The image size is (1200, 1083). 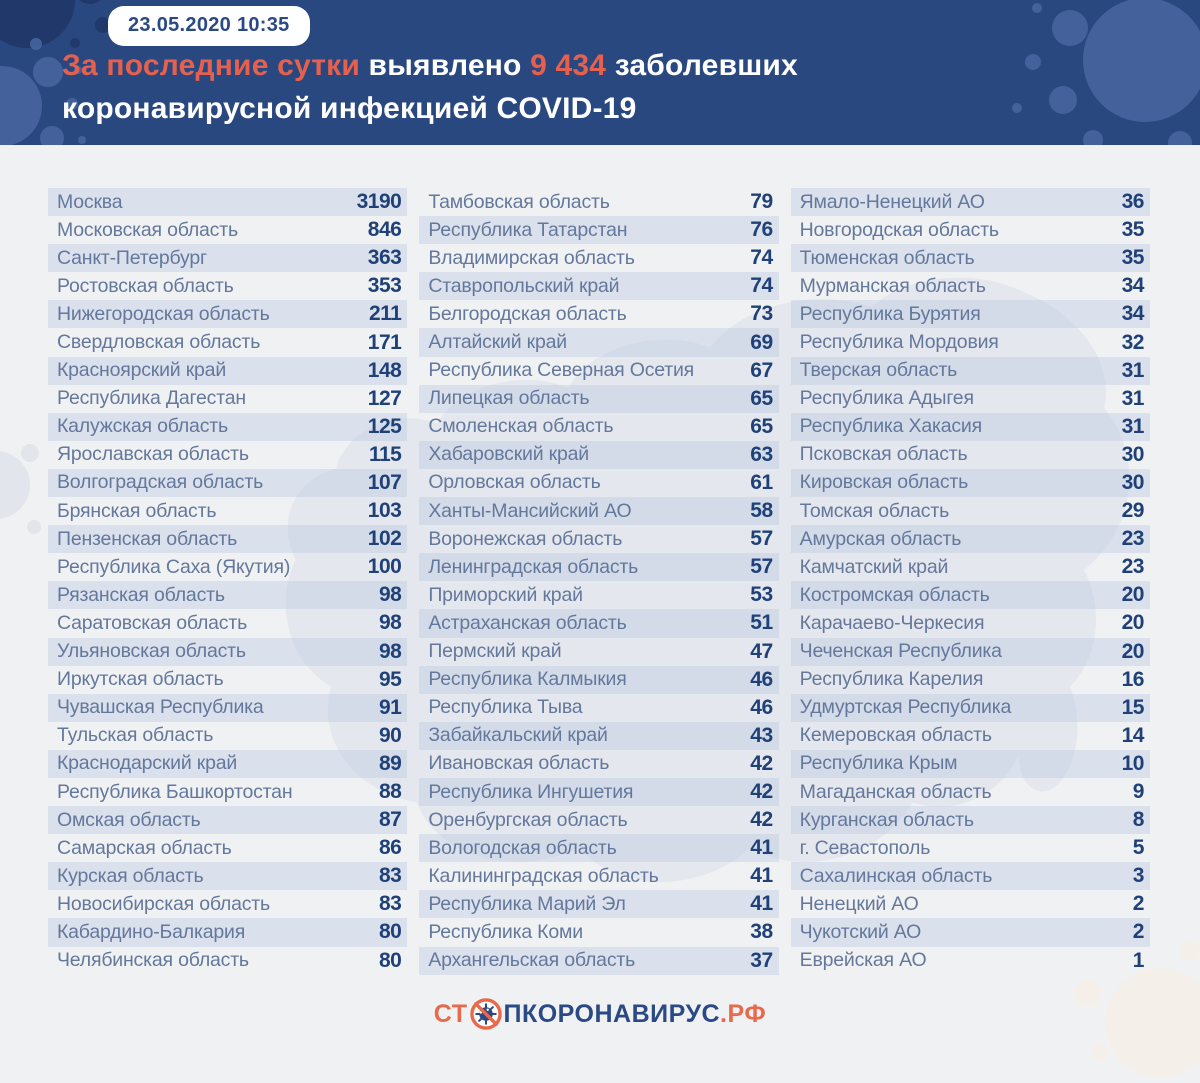 I want to click on region-value: 98, so click(x=390, y=623).